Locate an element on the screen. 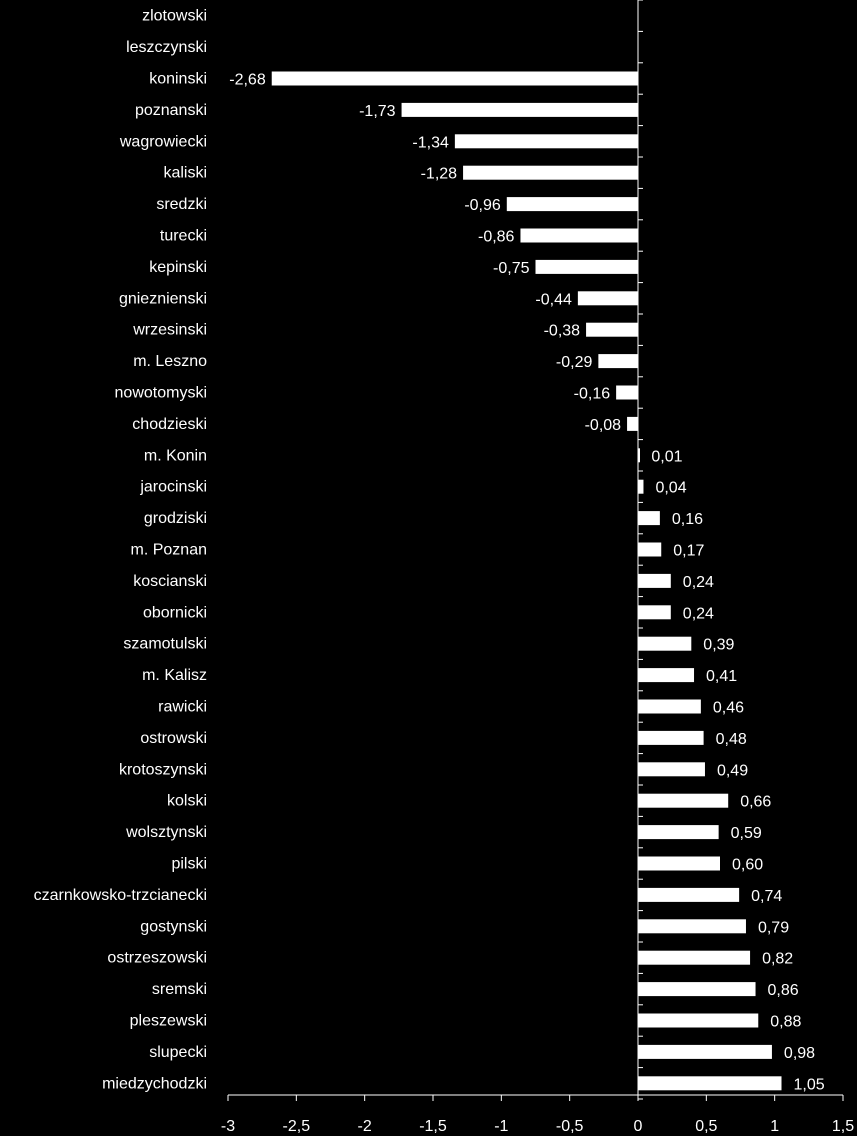  category-label: kolski is located at coordinates (187, 801).